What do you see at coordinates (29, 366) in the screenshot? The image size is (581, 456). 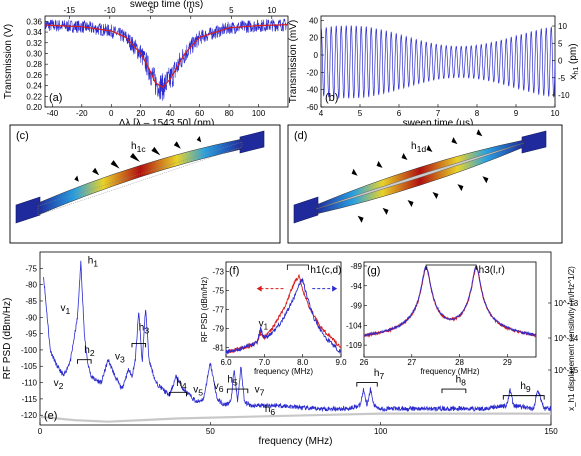 I see `y-tick-label: -105` at bounding box center [29, 366].